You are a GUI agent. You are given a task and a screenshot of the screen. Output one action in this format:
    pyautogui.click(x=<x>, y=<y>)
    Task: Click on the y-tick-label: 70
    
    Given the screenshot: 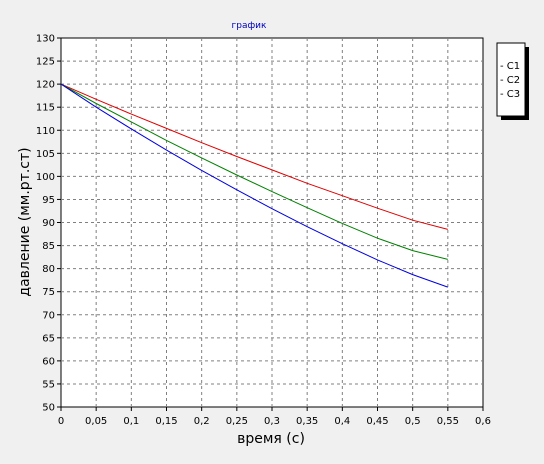 What is the action you would take?
    pyautogui.click(x=48, y=315)
    